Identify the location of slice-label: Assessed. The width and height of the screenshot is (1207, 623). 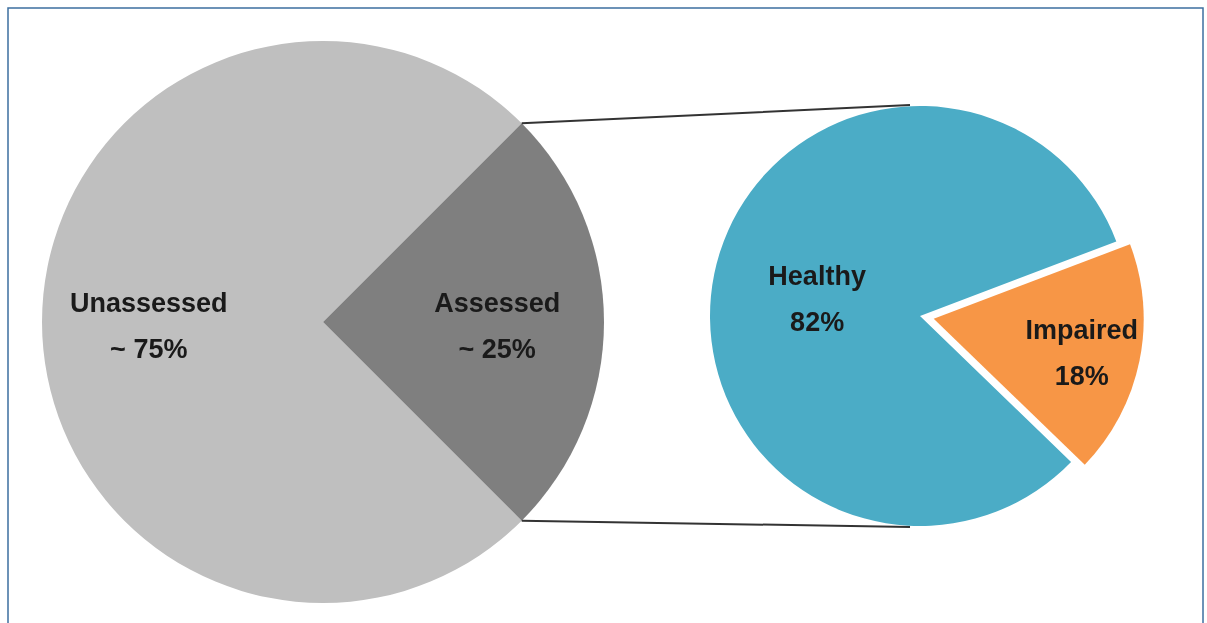
(497, 303).